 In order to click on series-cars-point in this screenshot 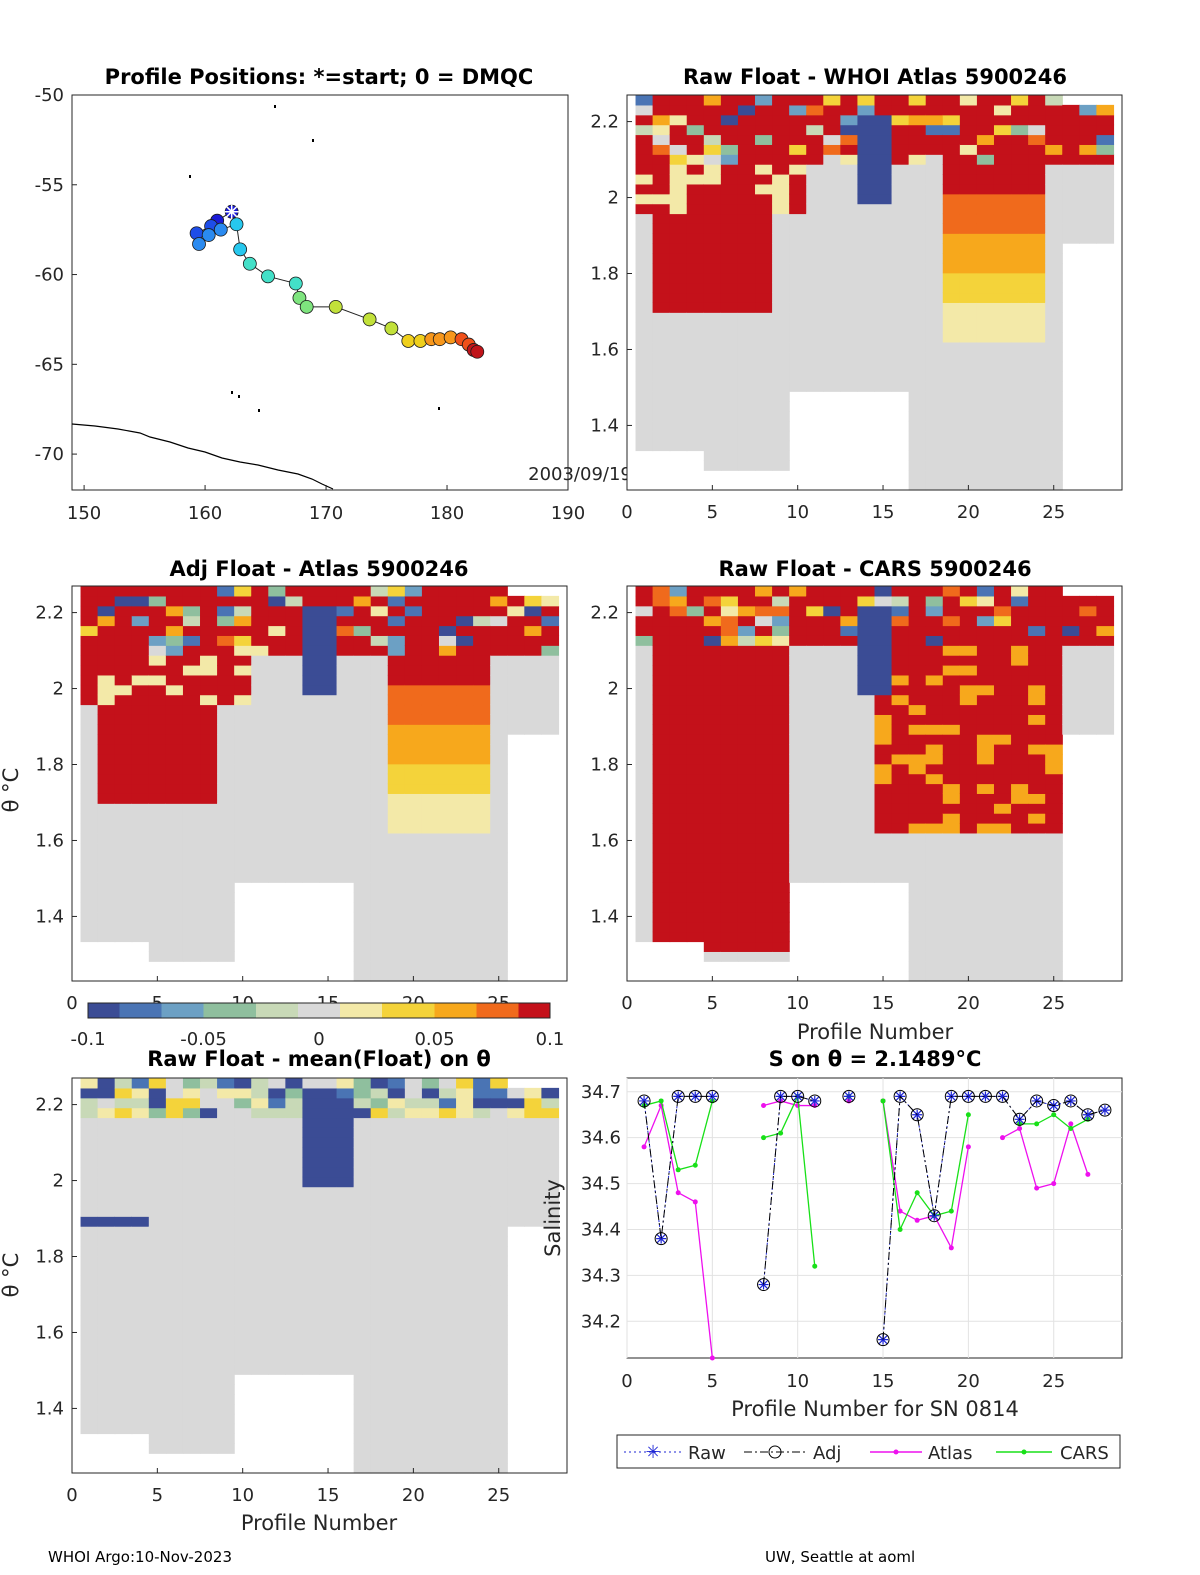, I will do `click(661, 1101)`.